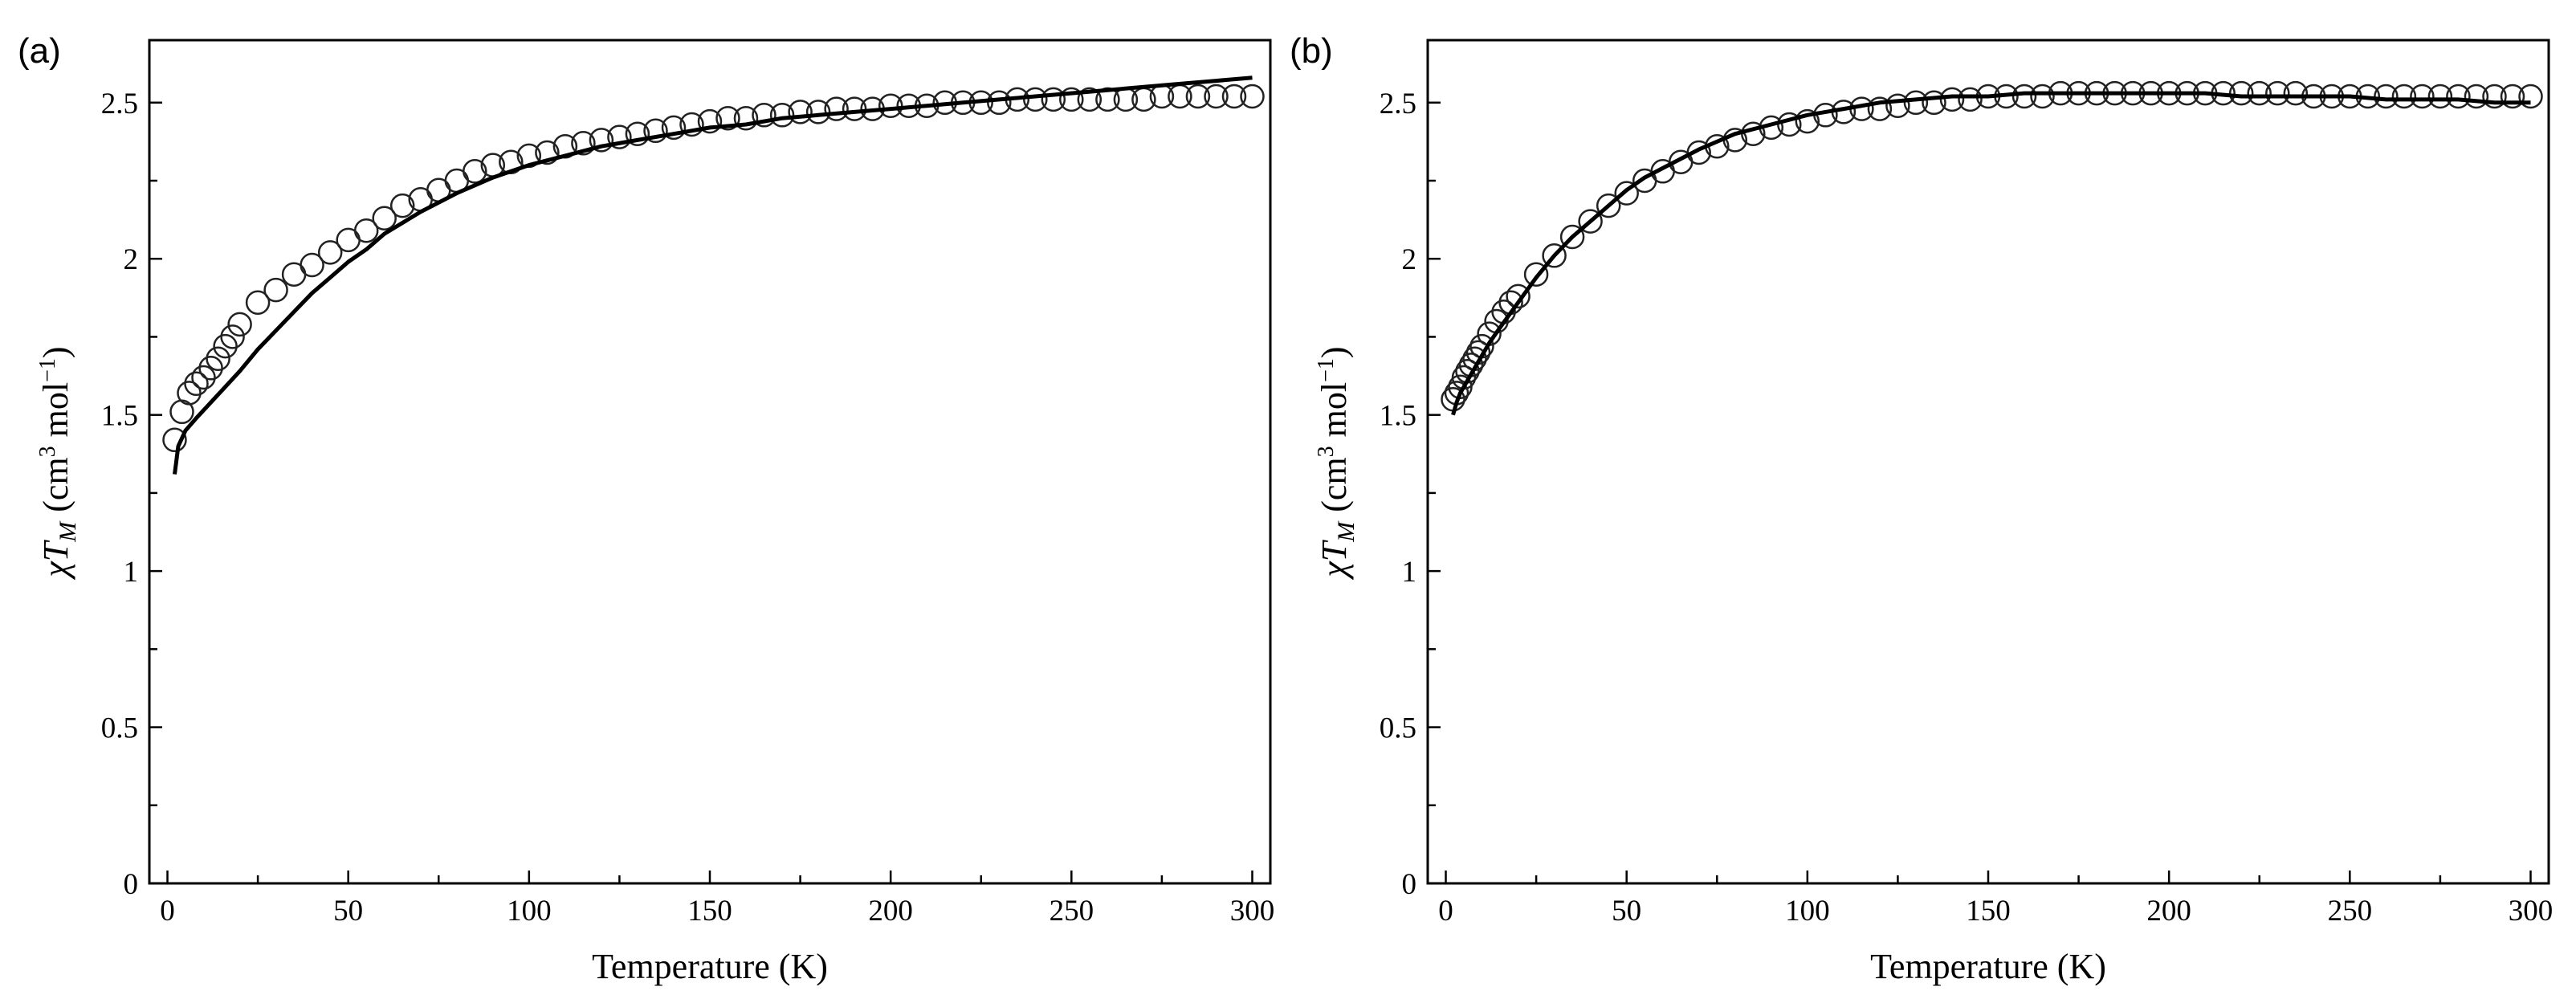 The height and width of the screenshot is (999, 2576). Describe the element at coordinates (1326, 370) in the screenshot. I see `panel-b-y-title-supneg: −1` at that location.